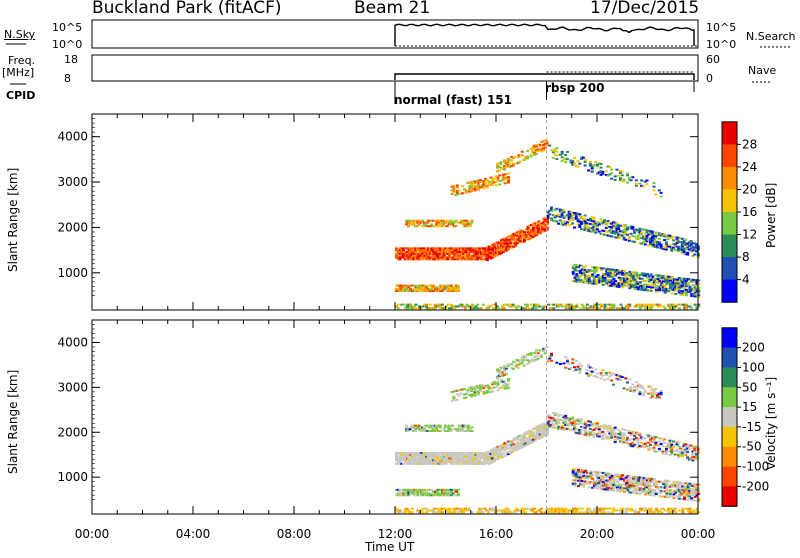 This screenshot has height=558, width=800. What do you see at coordinates (13, 219) in the screenshot?
I see `power-ylabel: Slant Range [km]` at bounding box center [13, 219].